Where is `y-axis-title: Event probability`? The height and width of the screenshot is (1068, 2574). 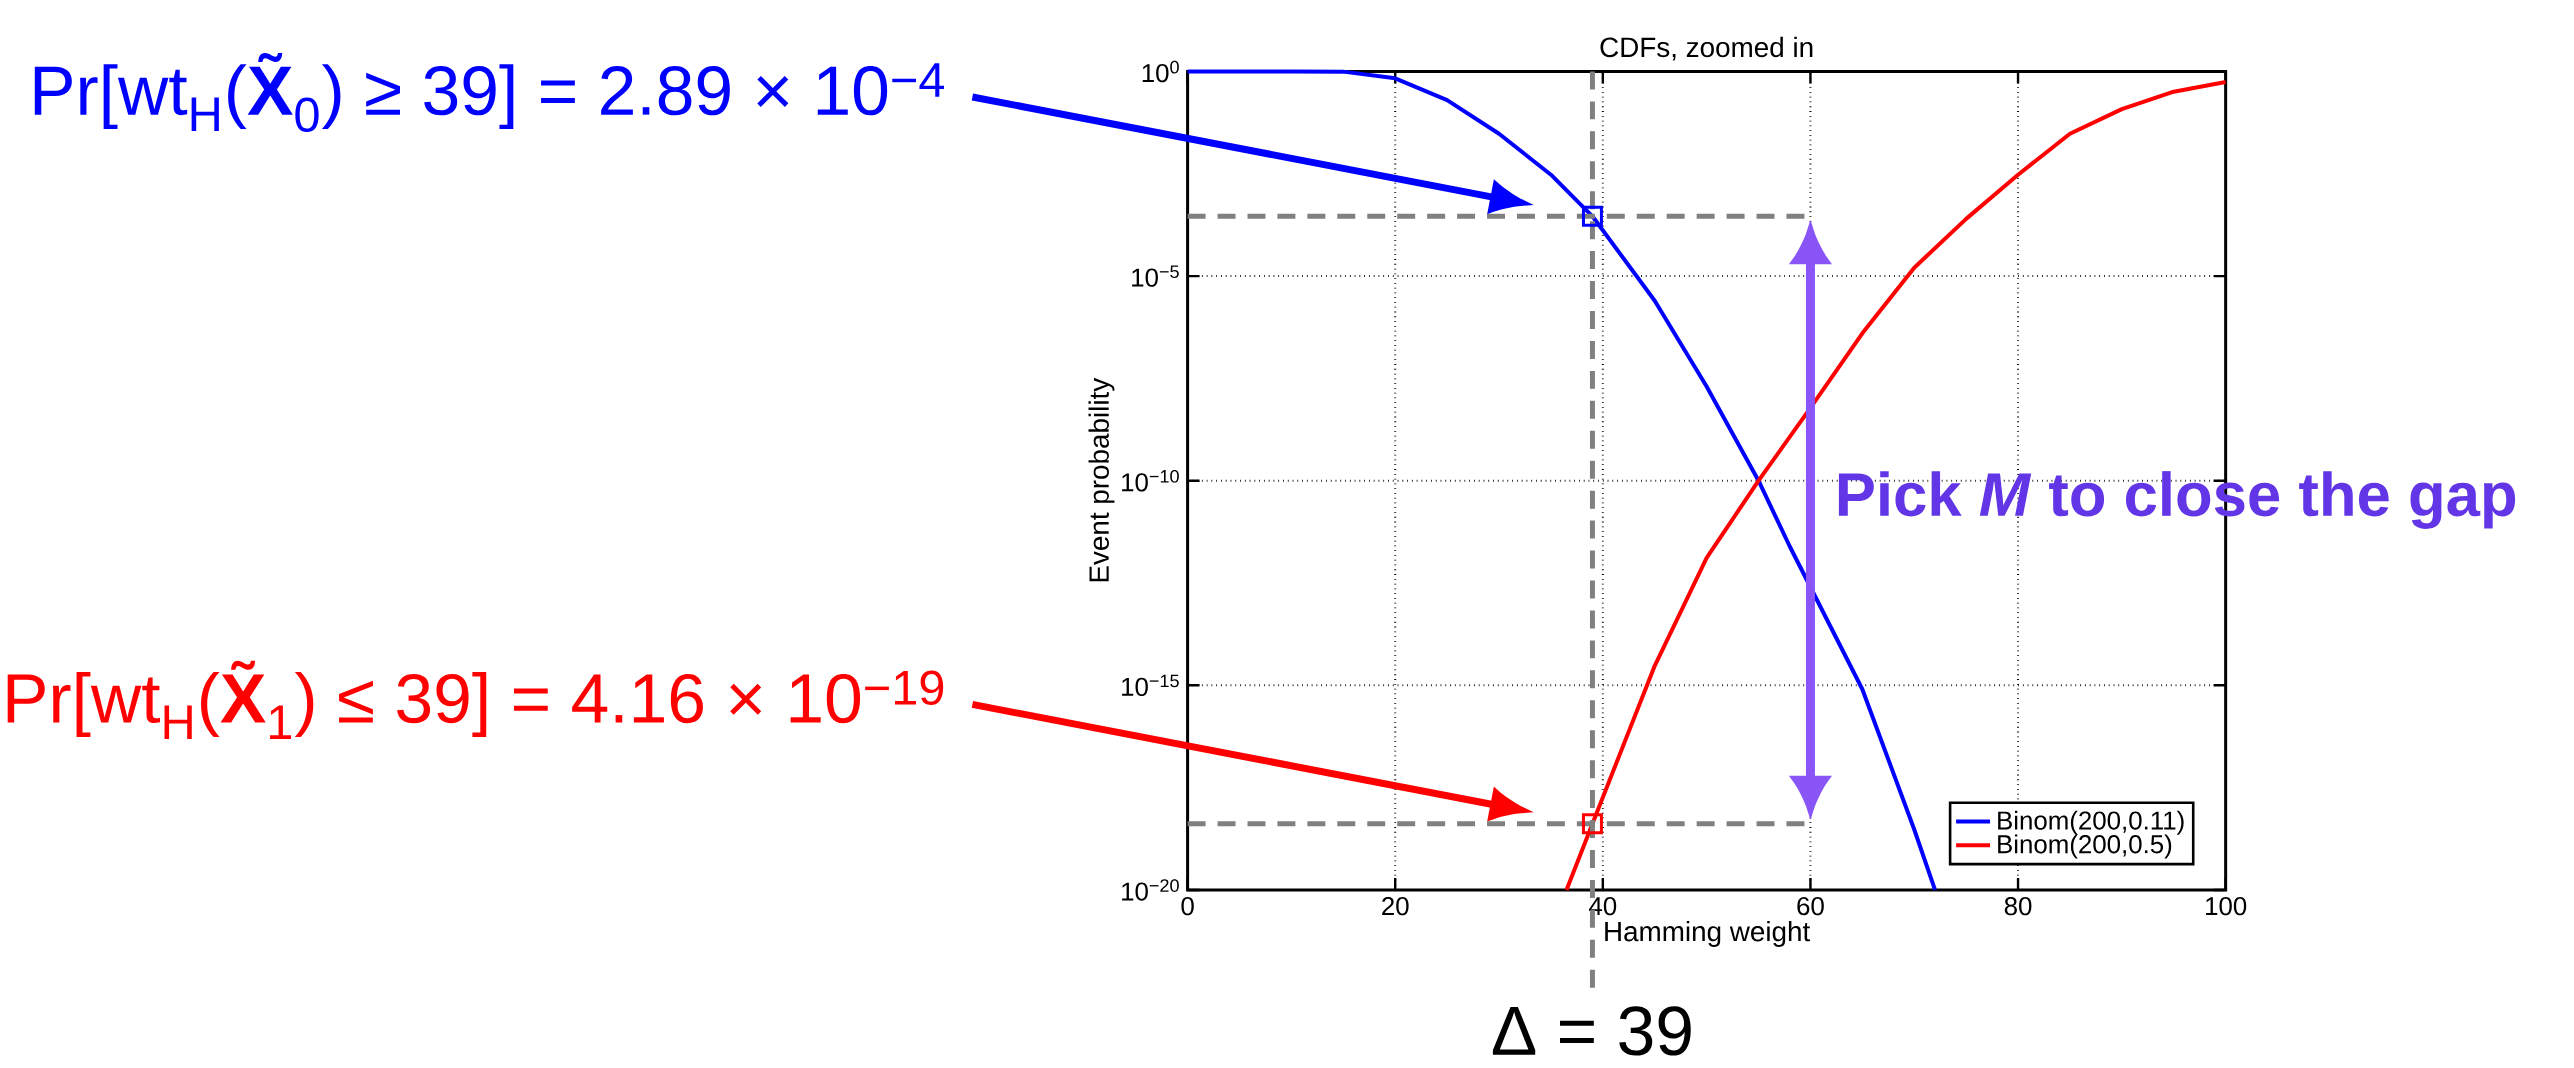
y-axis-title: Event probability is located at coordinates (1101, 479).